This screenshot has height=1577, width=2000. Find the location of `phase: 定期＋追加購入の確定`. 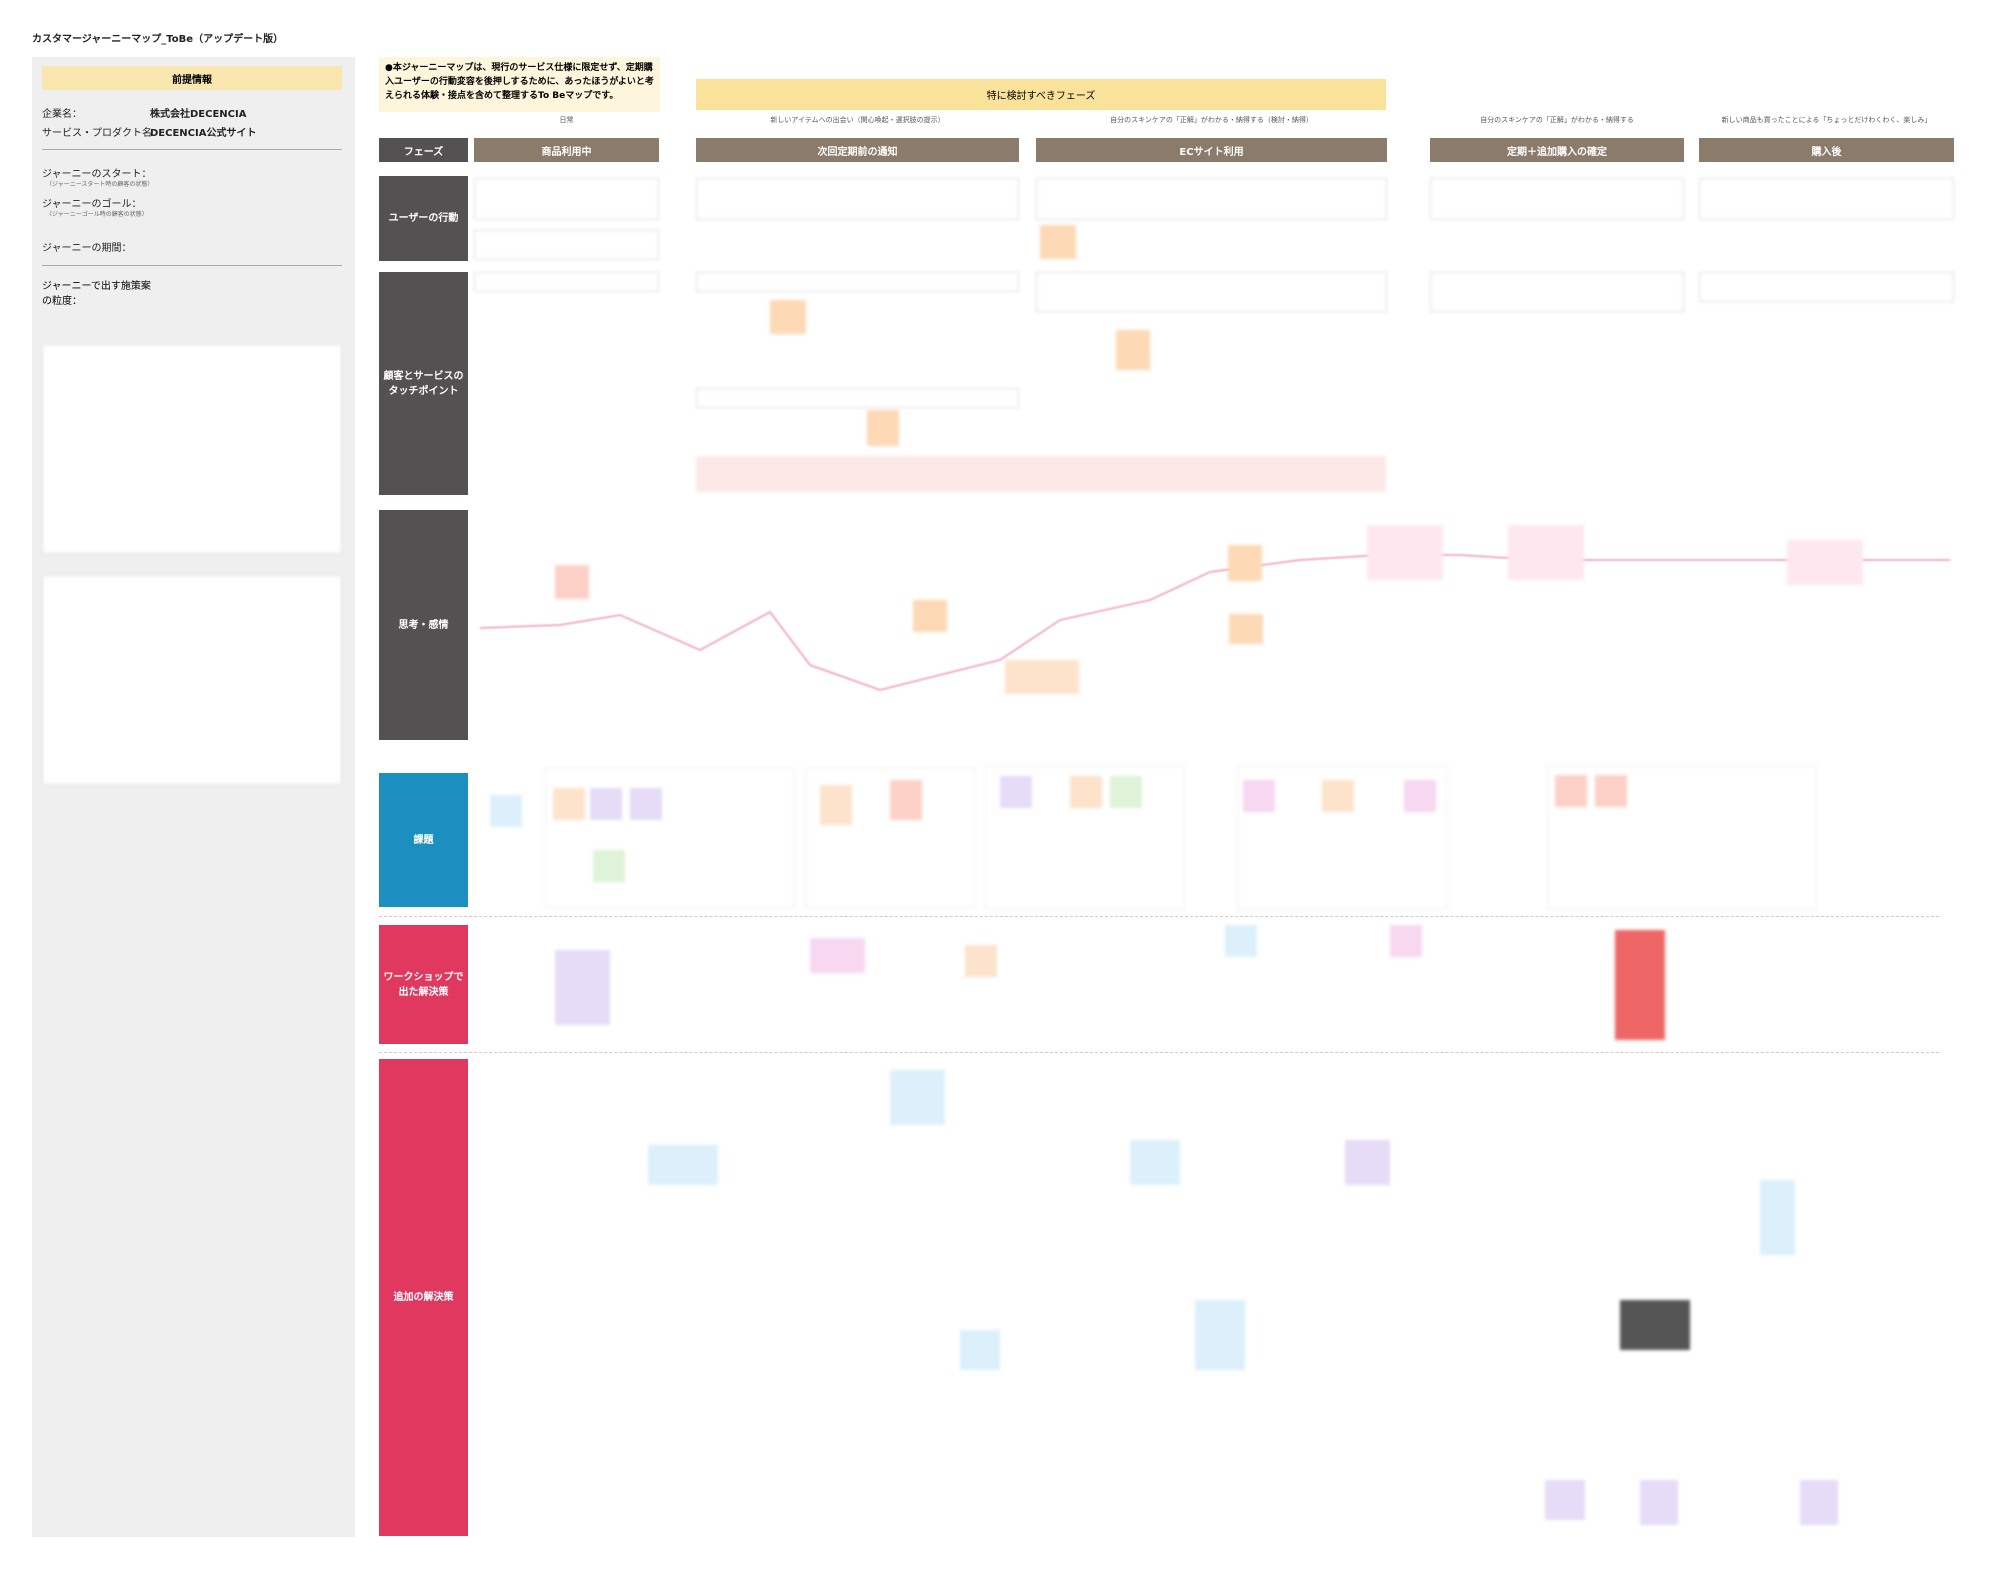

phase: 定期＋追加購入の確定 is located at coordinates (1557, 150).